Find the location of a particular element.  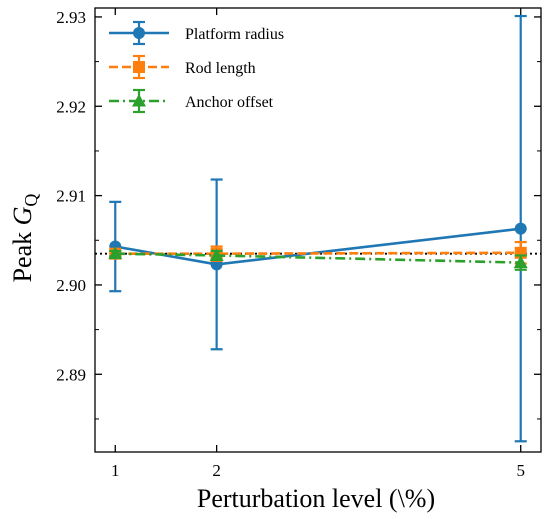

x-tick-label-0: 1 is located at coordinates (115, 470).